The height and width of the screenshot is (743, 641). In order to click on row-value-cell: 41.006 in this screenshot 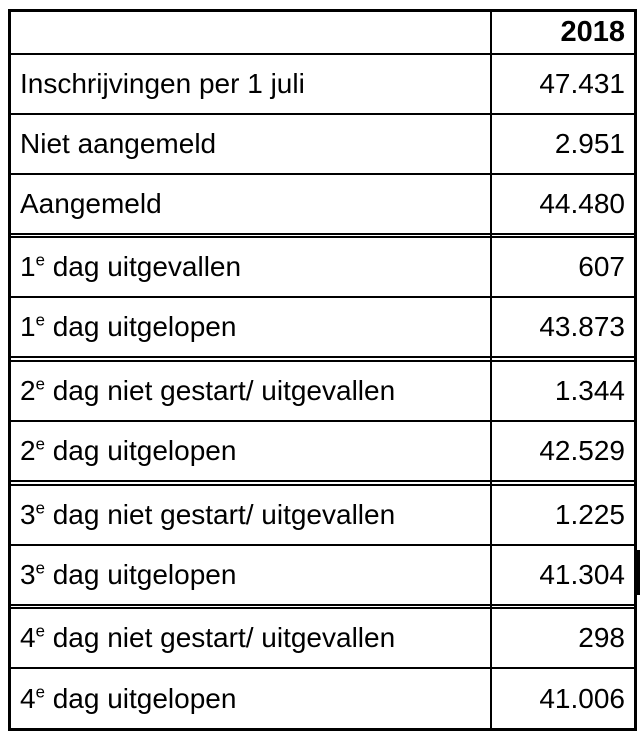, I will do `click(563, 699)`.